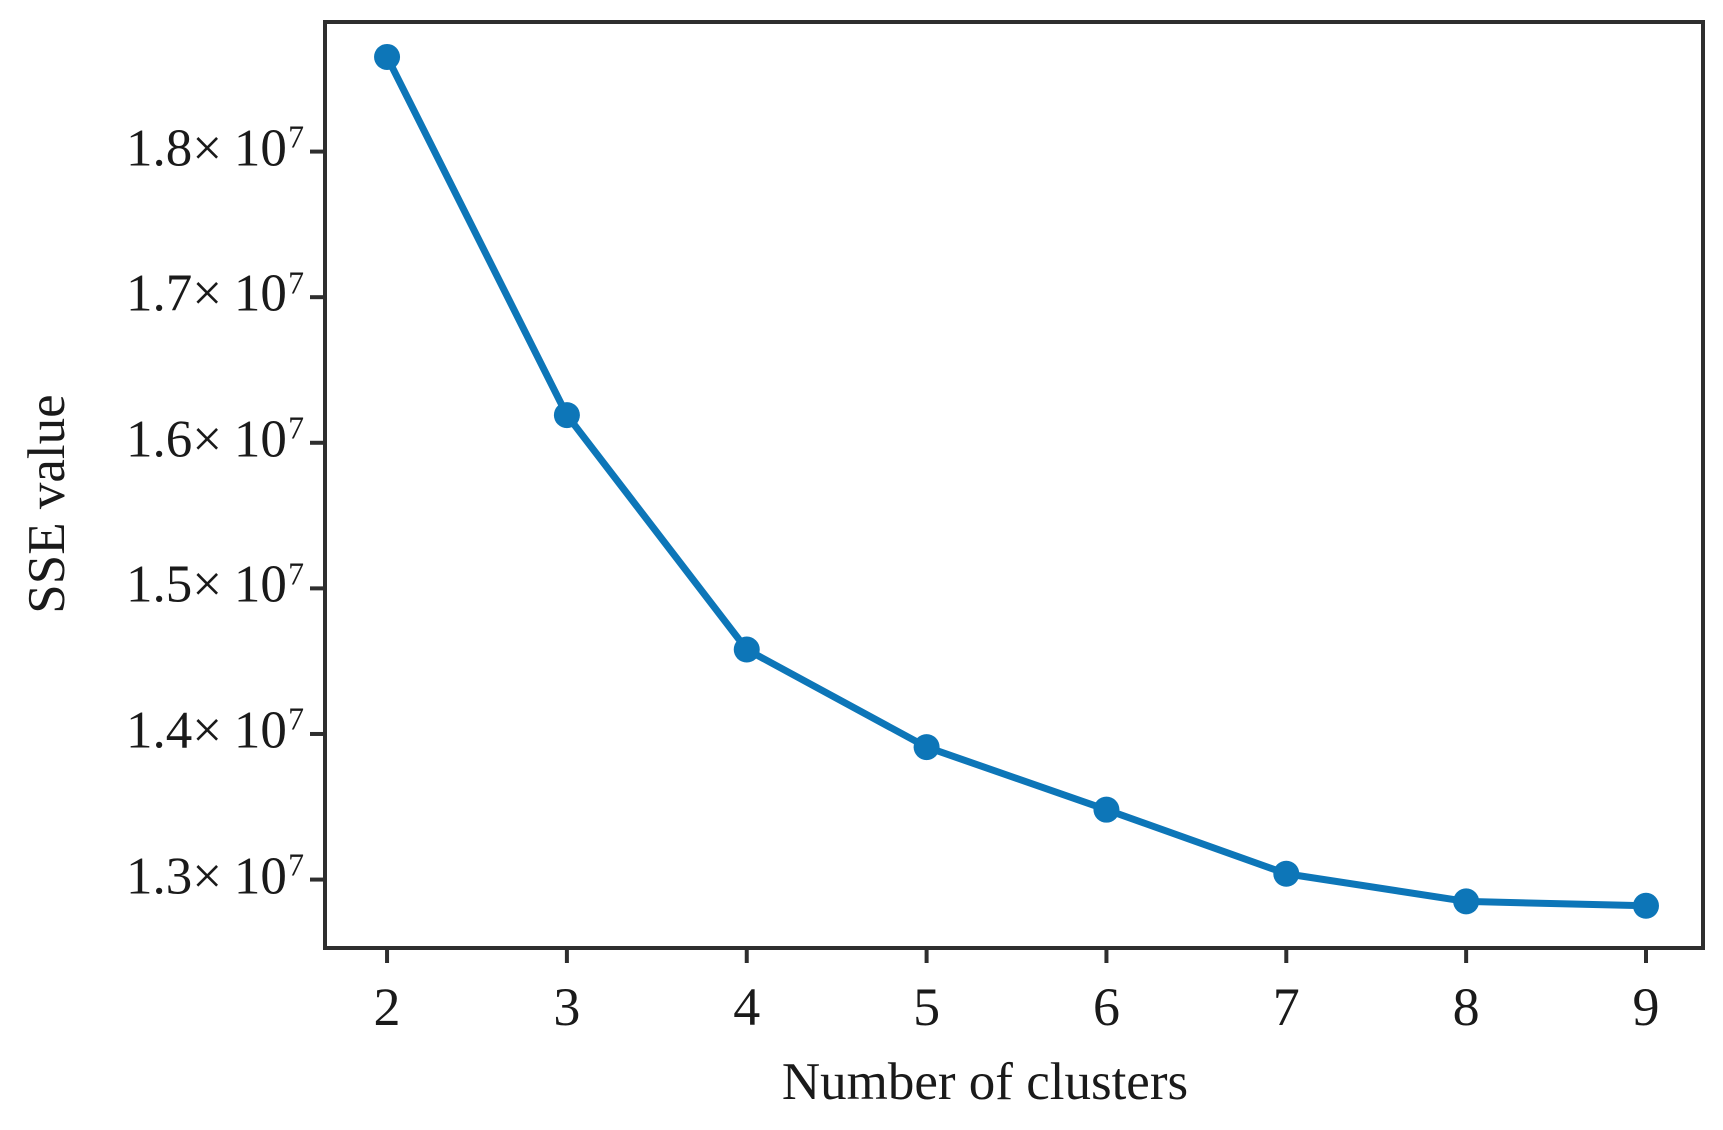 The width and height of the screenshot is (1723, 1130). I want to click on x-tick-label: 8, so click(1466, 1007).